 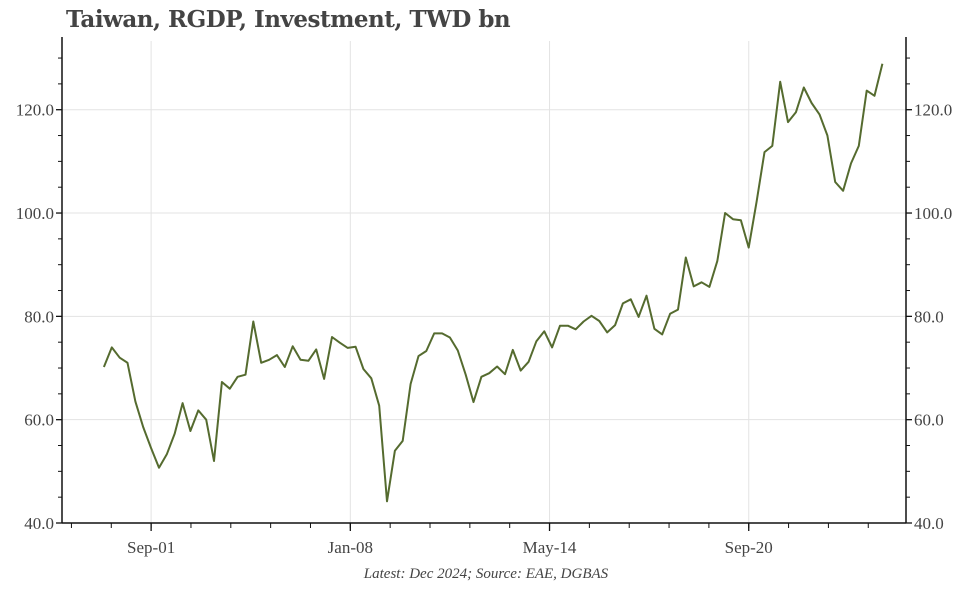 I want to click on y-tick-label-left: 80.0, so click(x=39, y=316).